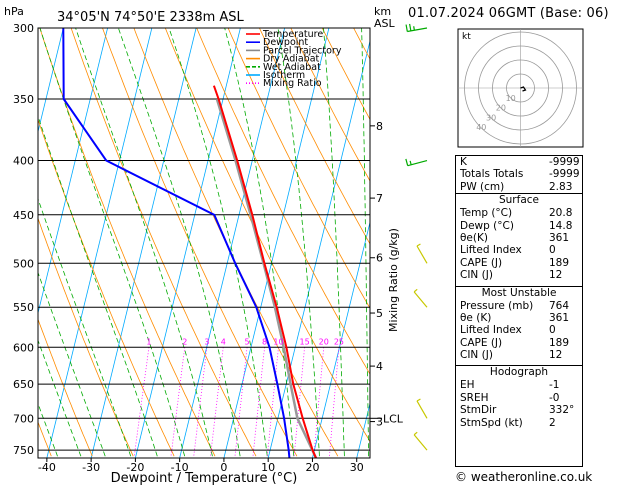 The width and height of the screenshot is (629, 486). What do you see at coordinates (552, 250) in the screenshot?
I see `surface-value: 0` at bounding box center [552, 250].